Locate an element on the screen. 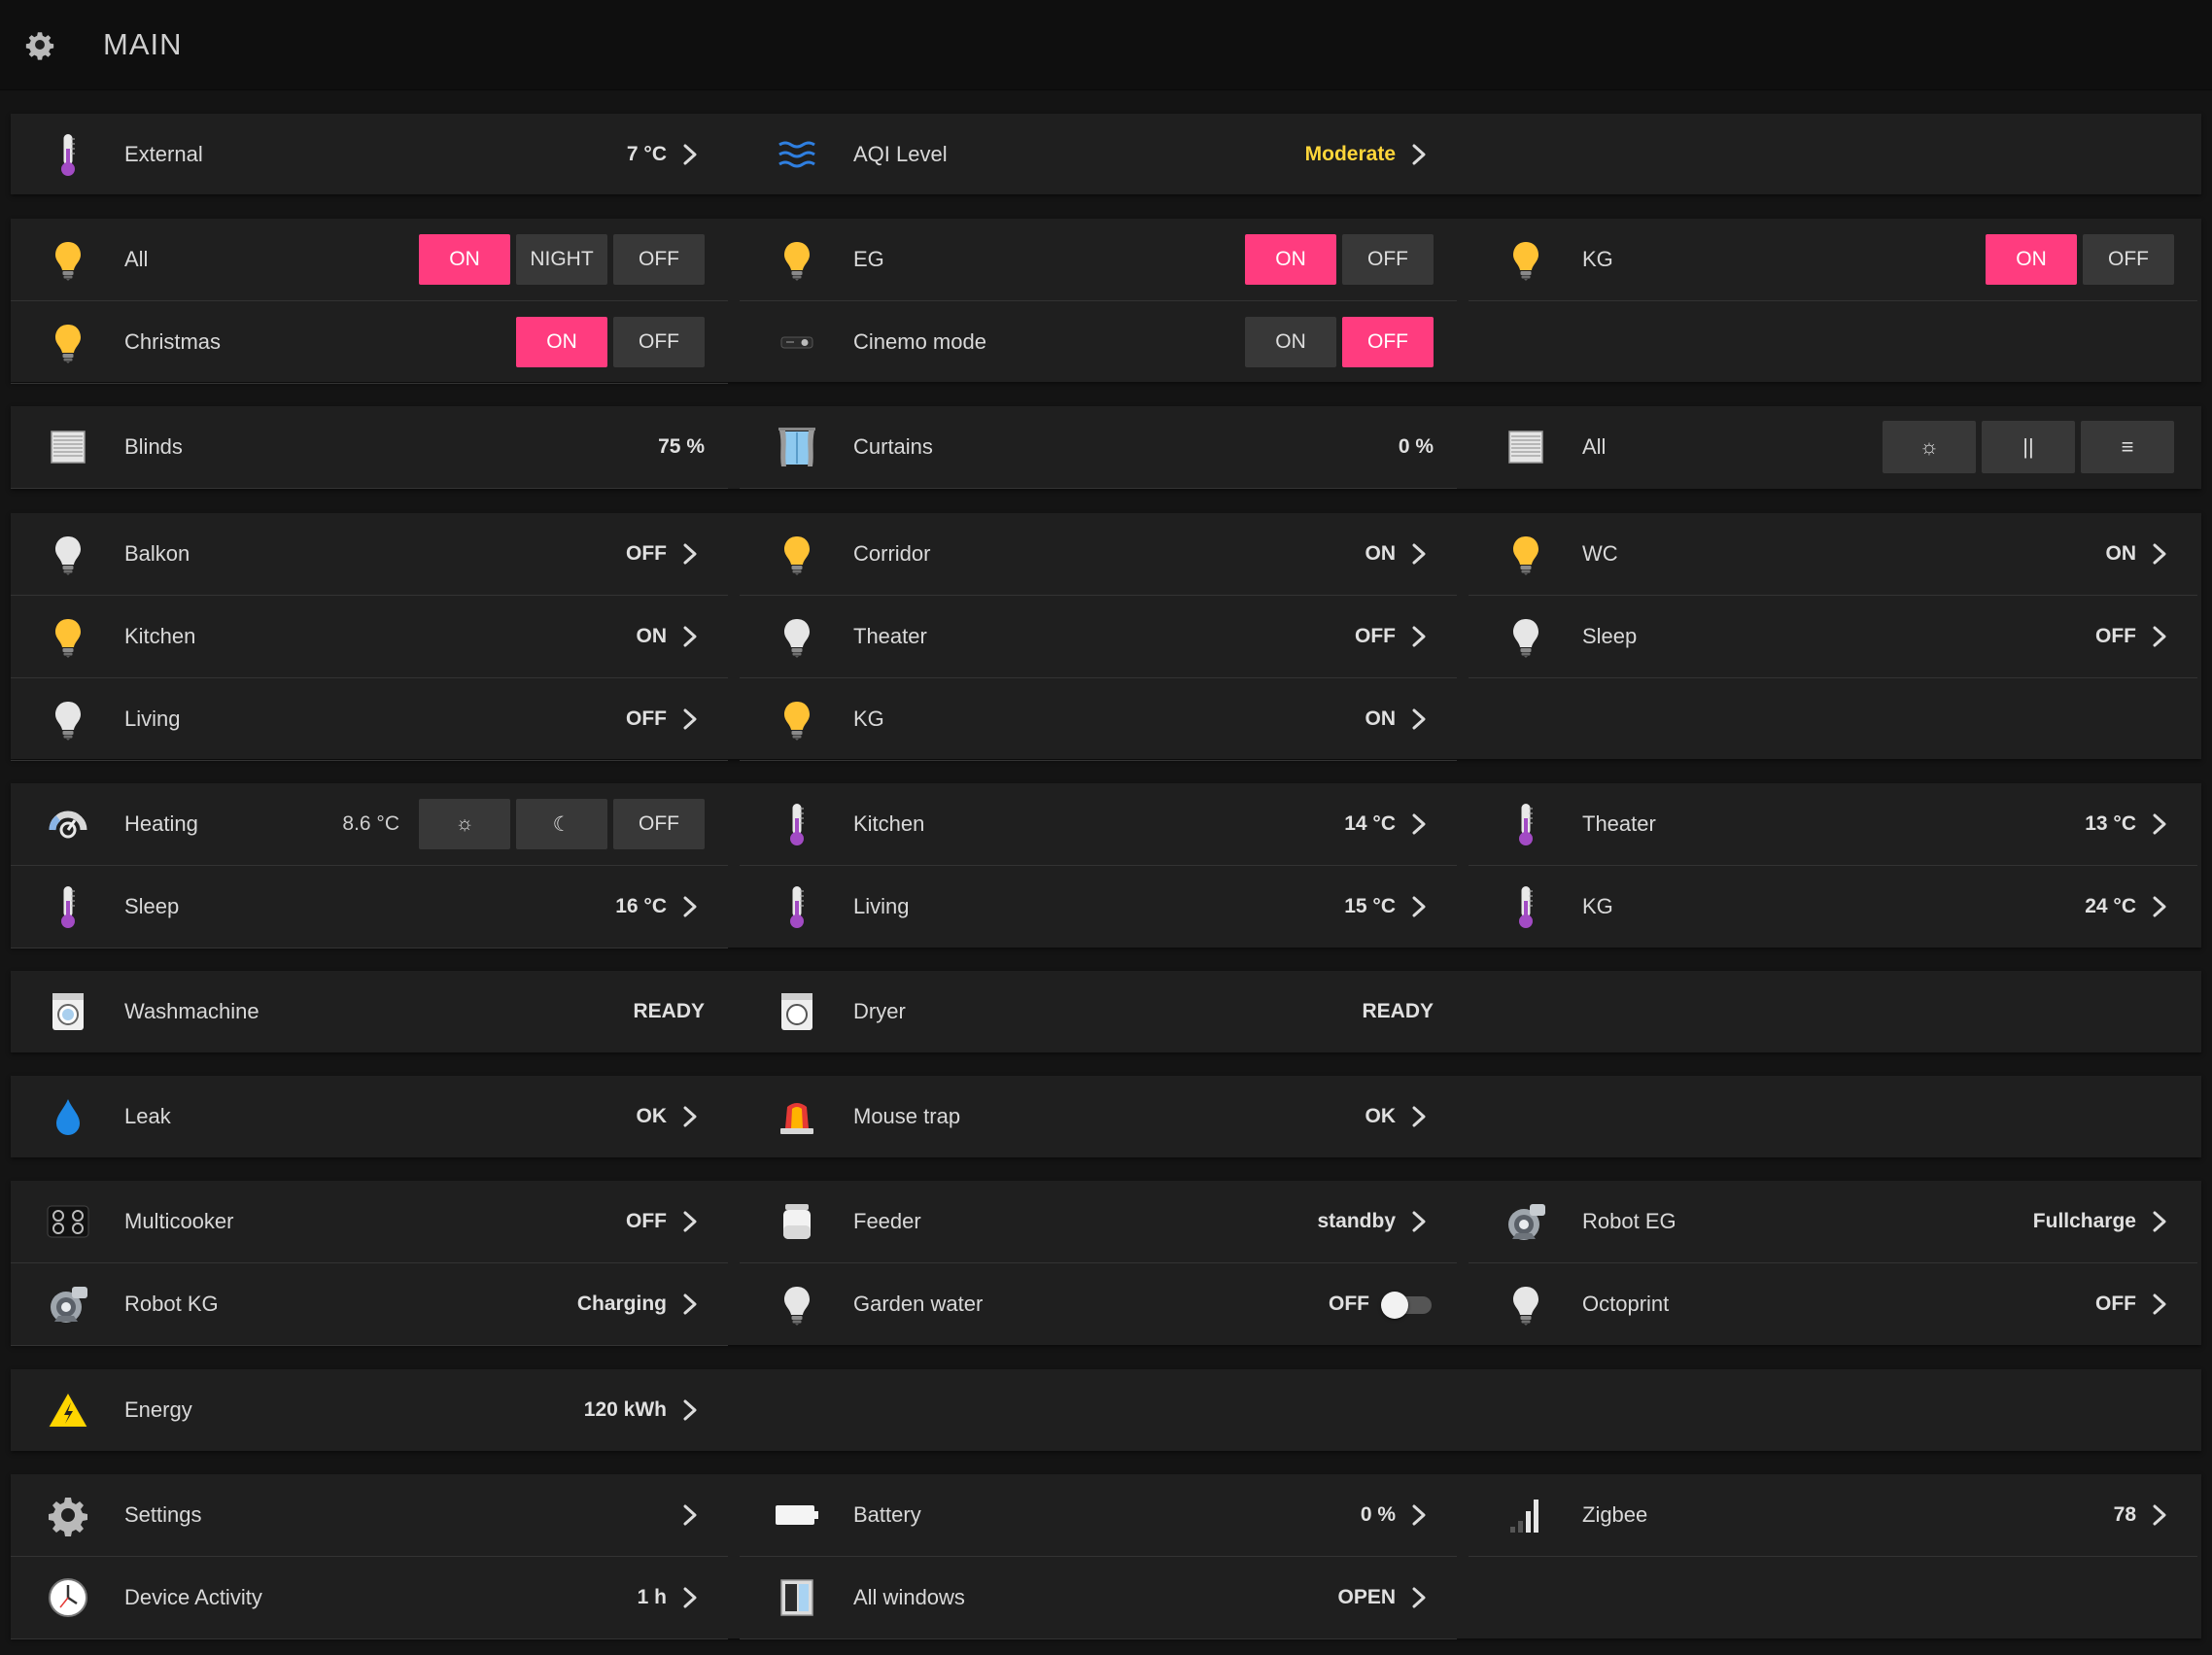 Image resolution: width=2212 pixels, height=1655 pixels. row-value: 1 h is located at coordinates (652, 1597).